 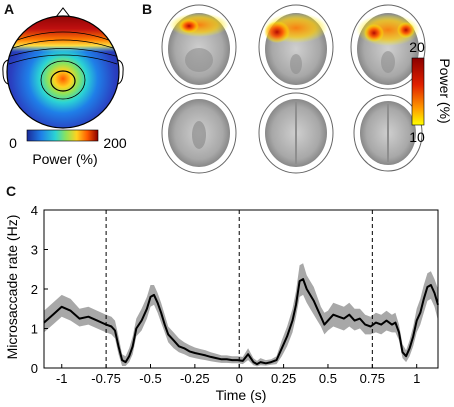 What do you see at coordinates (34, 250) in the screenshot?
I see `y-tick-label: 3` at bounding box center [34, 250].